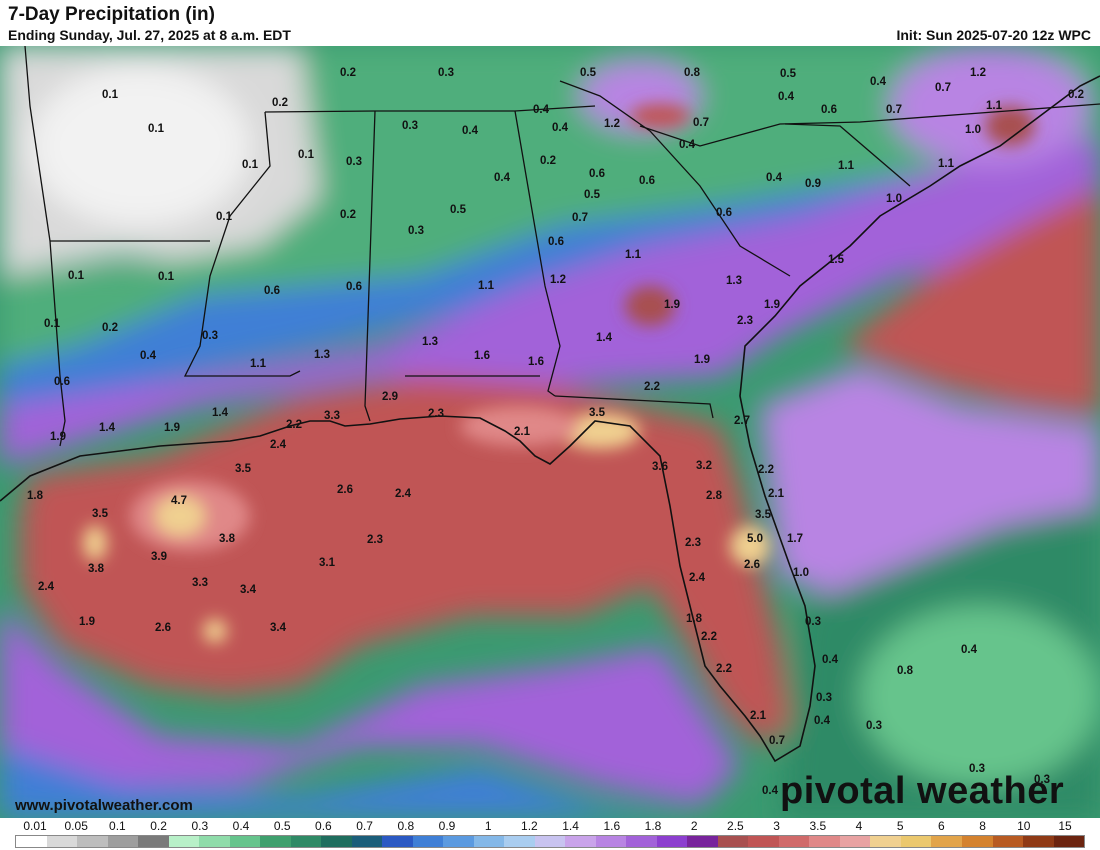 The height and width of the screenshot is (850, 1100). Describe the element at coordinates (735, 826) in the screenshot. I see `scale-label: 2.5` at that location.